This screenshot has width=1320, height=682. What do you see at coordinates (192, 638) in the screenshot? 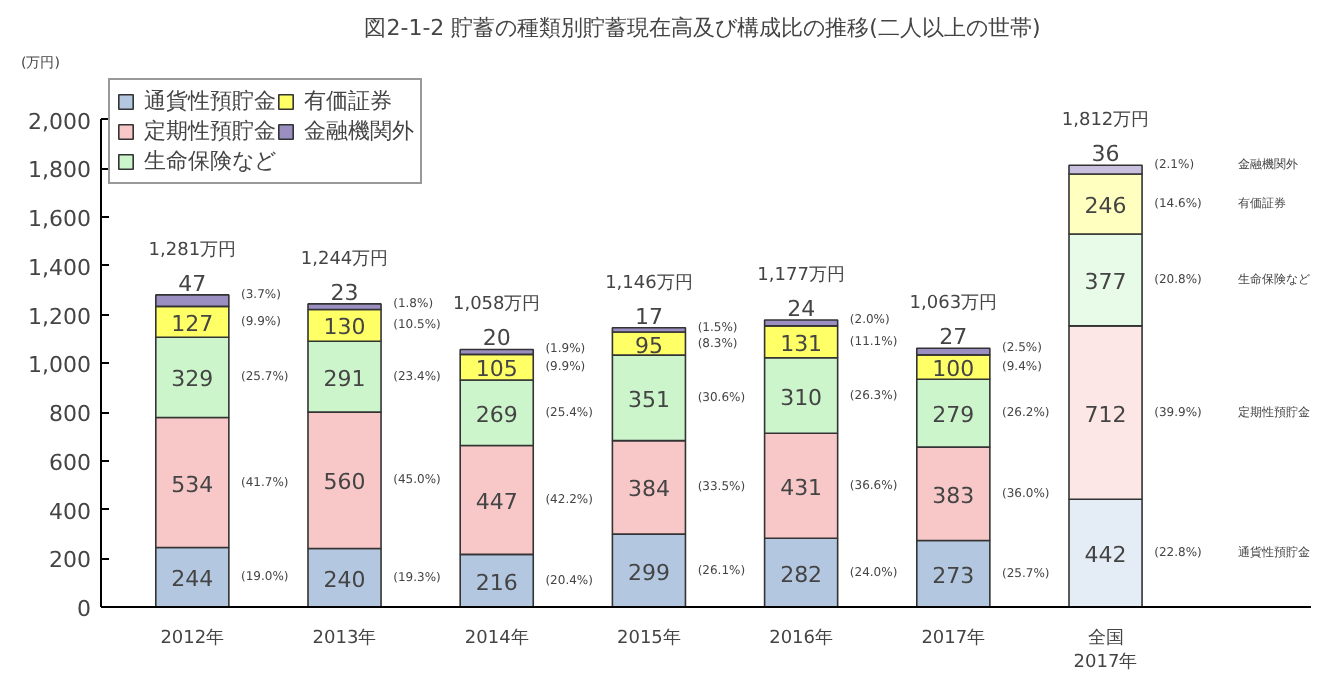
I see `x-tick-label: 2012年` at bounding box center [192, 638].